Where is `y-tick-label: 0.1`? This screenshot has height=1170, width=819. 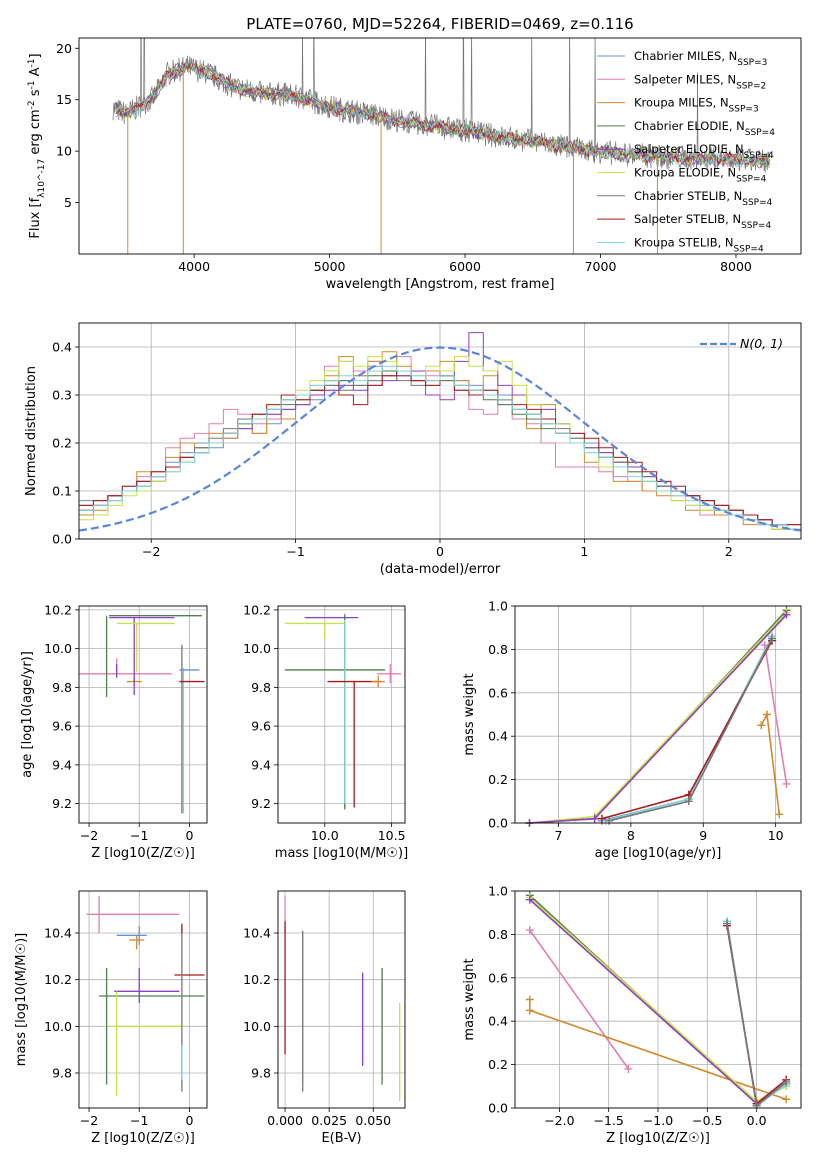 y-tick-label: 0.1 is located at coordinates (62, 491).